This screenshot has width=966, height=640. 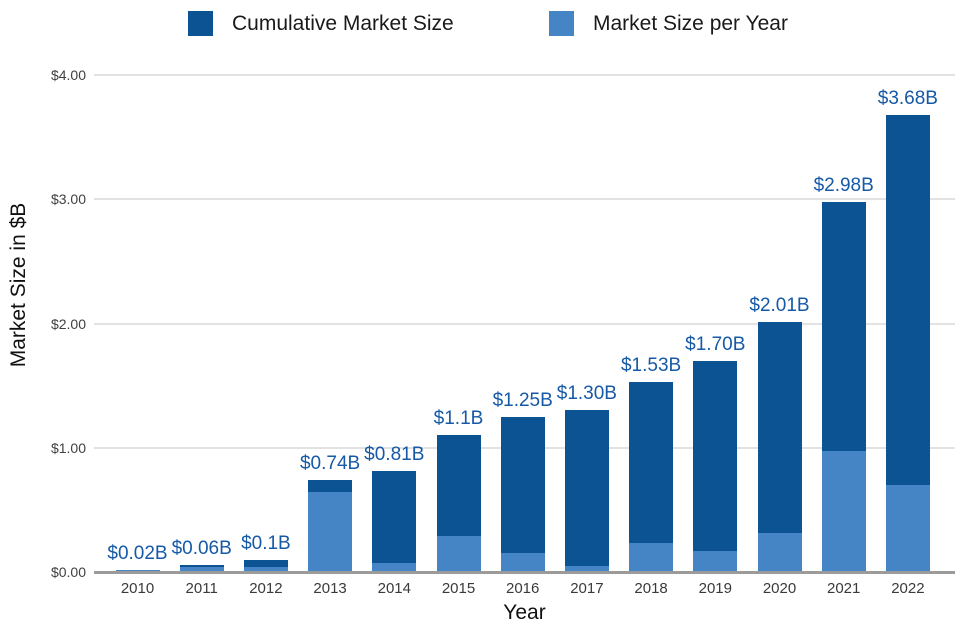 What do you see at coordinates (524, 199) in the screenshot?
I see `gridline-$3.00` at bounding box center [524, 199].